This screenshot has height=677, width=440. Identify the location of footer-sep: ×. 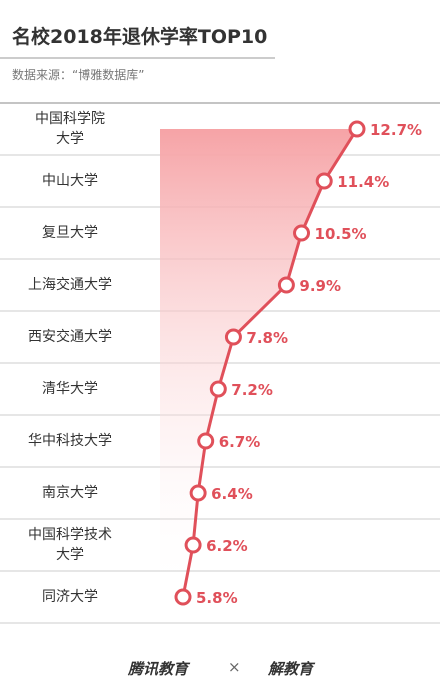
(234, 667).